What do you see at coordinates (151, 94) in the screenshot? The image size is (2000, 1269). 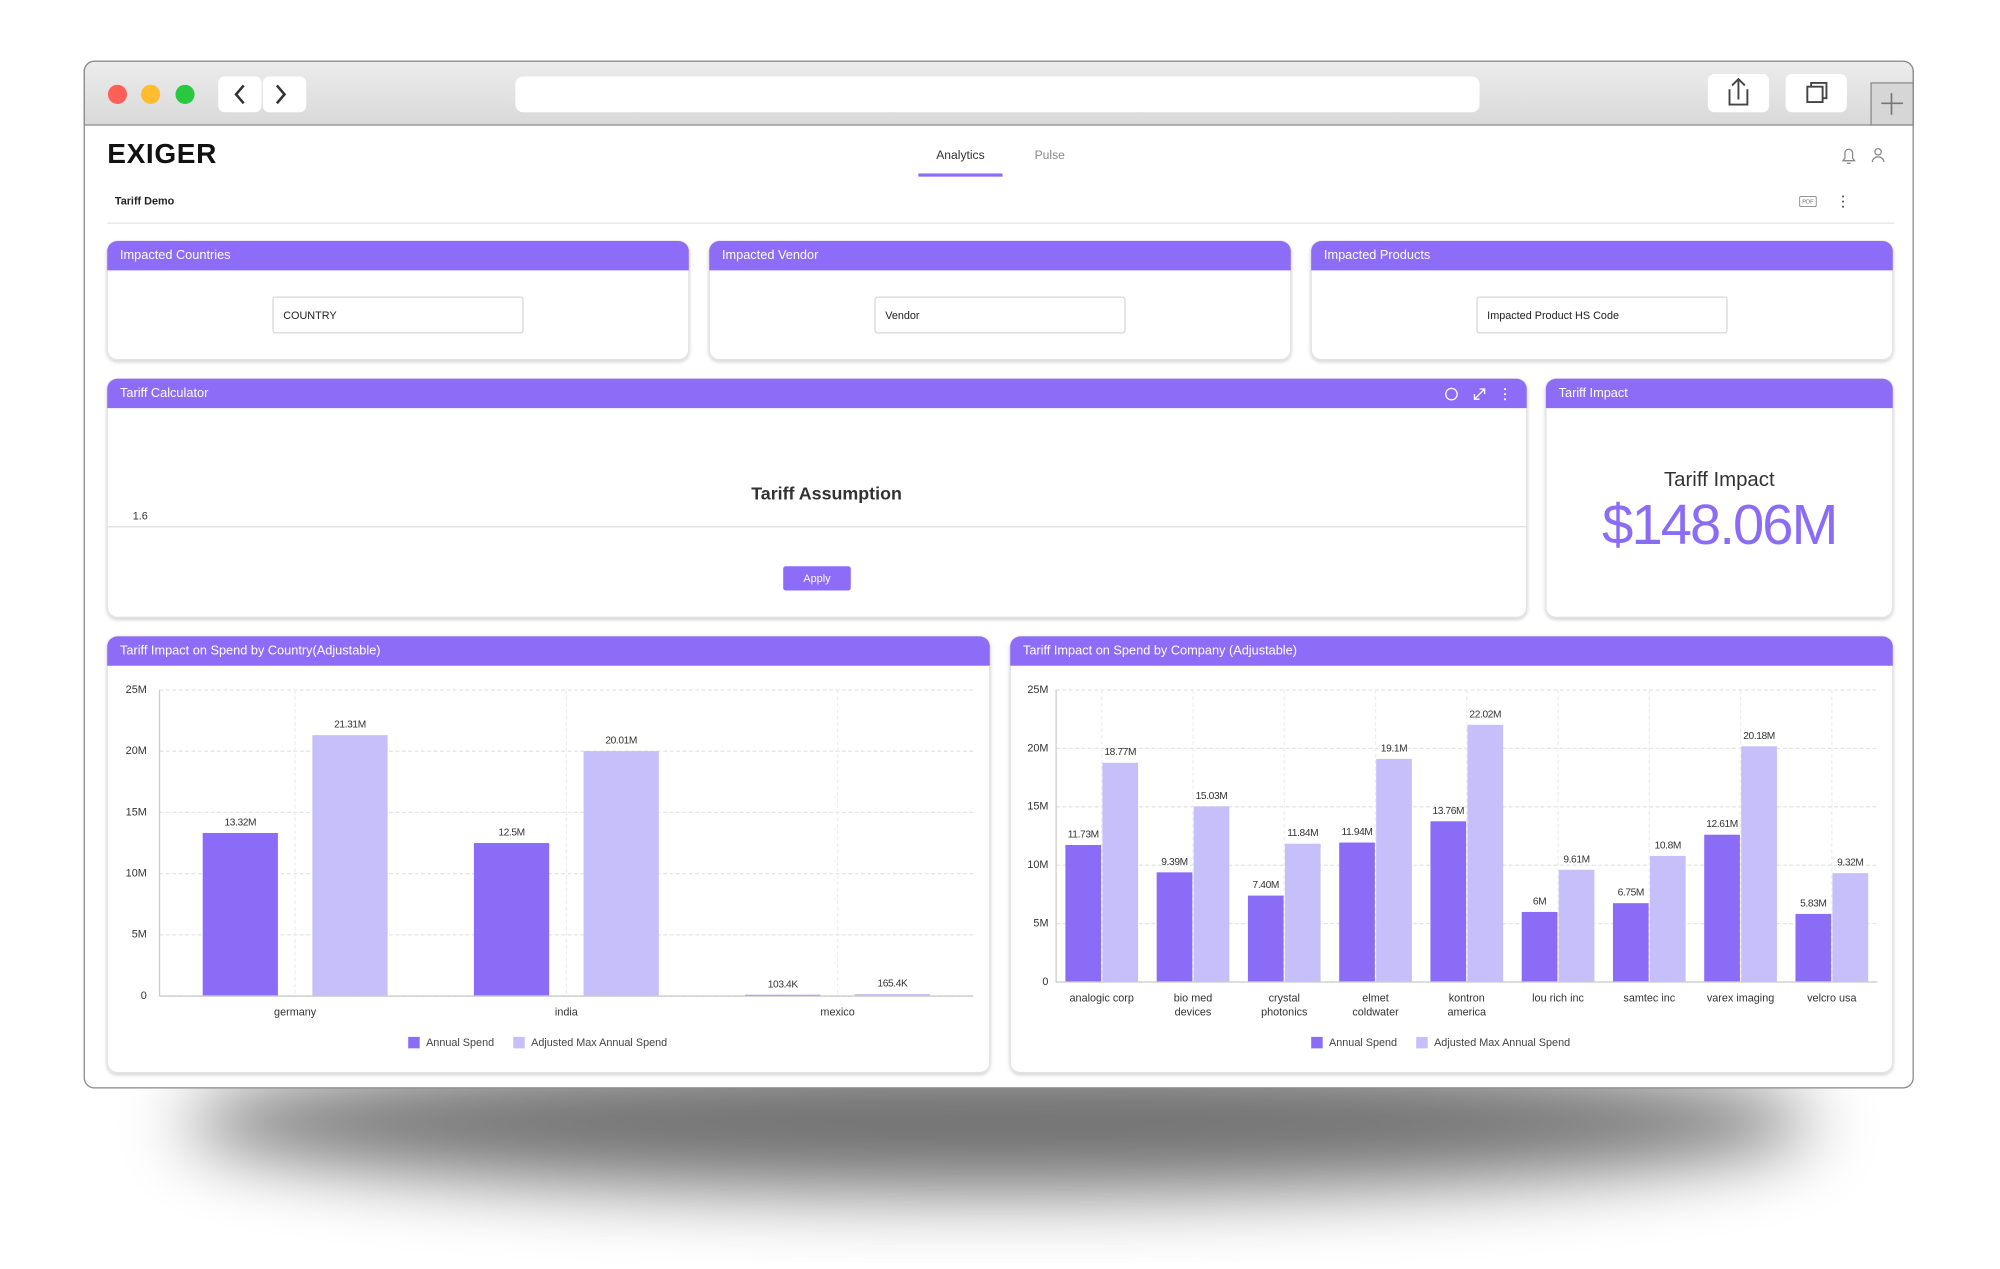 I see `minimize-button` at bounding box center [151, 94].